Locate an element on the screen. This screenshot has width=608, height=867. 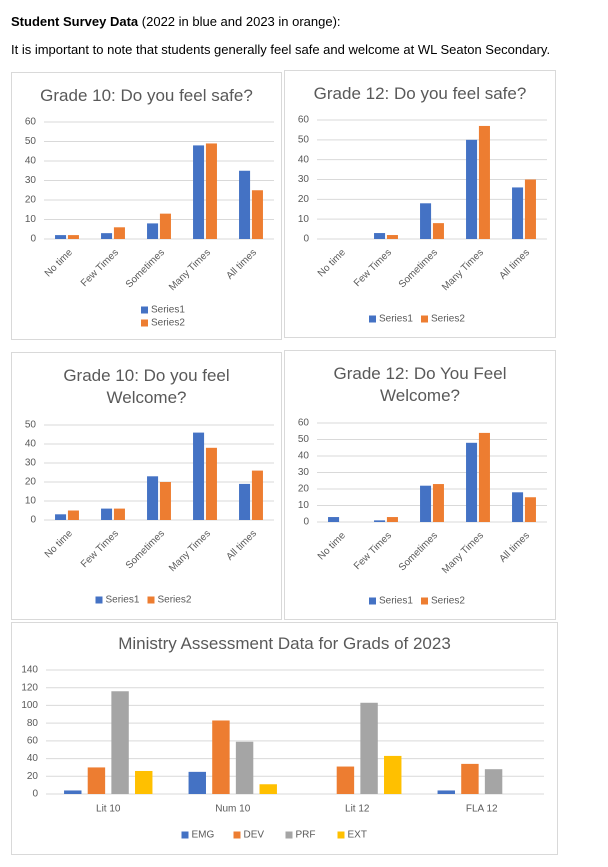
y-tick-label: 100 is located at coordinates (29, 705).